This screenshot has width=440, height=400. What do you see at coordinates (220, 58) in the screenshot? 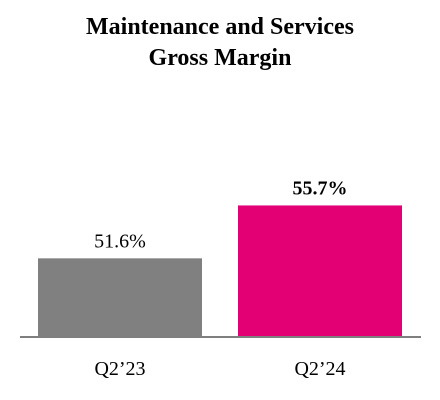
I see `chart-title-line-2: Gross Margin` at bounding box center [220, 58].